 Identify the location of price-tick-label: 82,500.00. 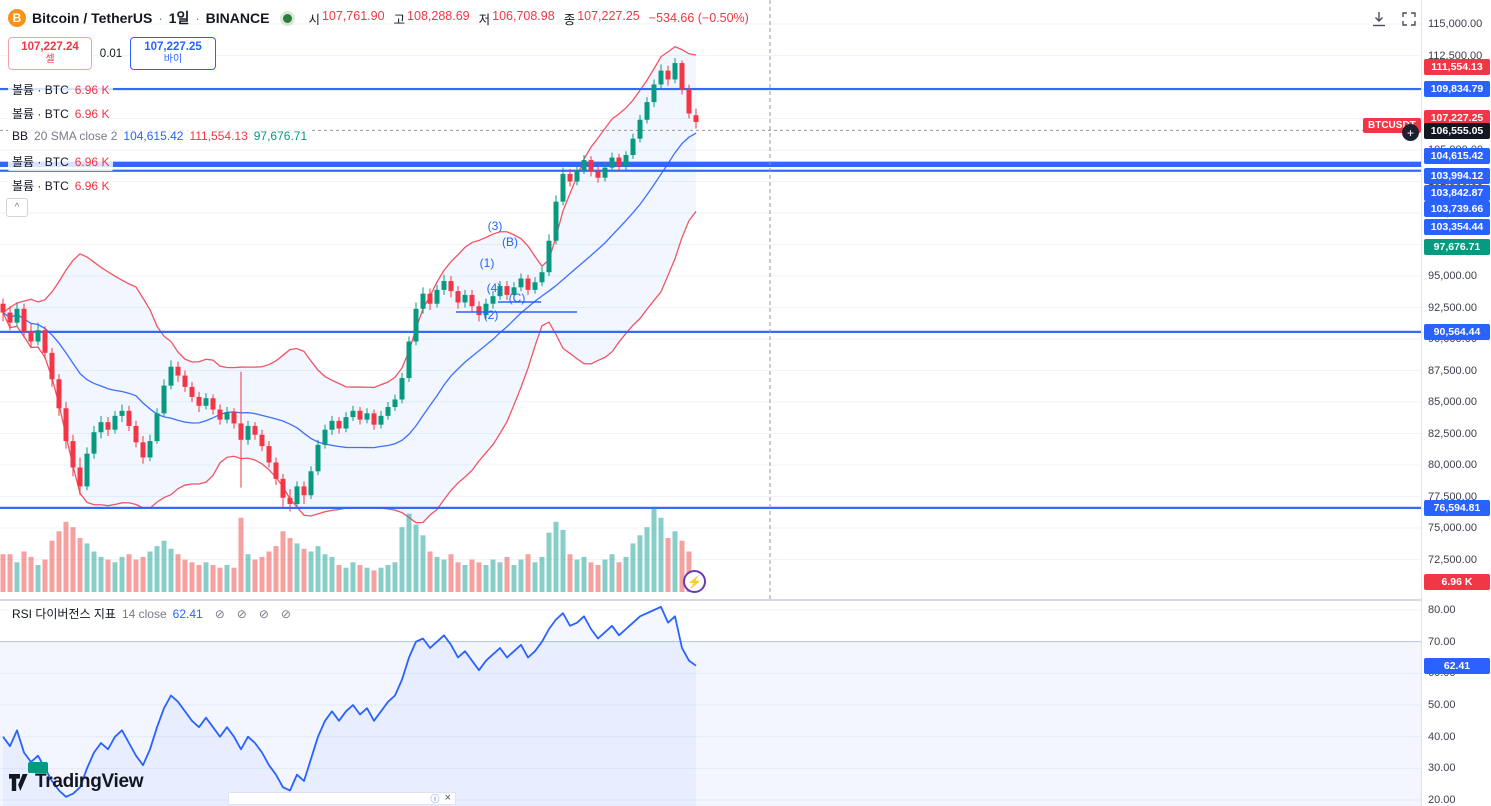
(1452, 433).